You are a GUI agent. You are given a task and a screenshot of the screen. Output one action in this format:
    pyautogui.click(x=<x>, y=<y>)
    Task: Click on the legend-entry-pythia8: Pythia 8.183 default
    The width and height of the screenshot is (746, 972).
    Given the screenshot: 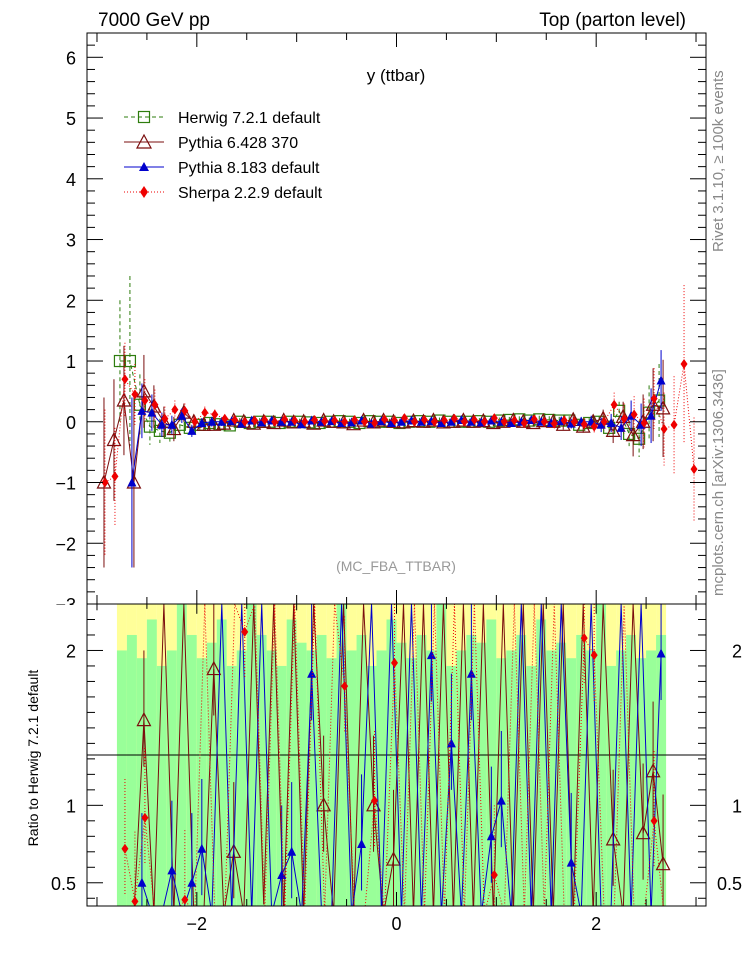 What is the action you would take?
    pyautogui.click(x=222, y=168)
    